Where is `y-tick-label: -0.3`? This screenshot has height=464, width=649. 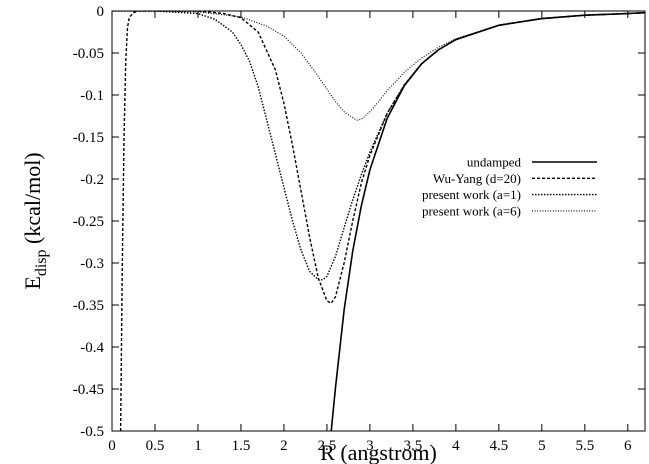
y-tick-label: -0.3 is located at coordinates (92, 264).